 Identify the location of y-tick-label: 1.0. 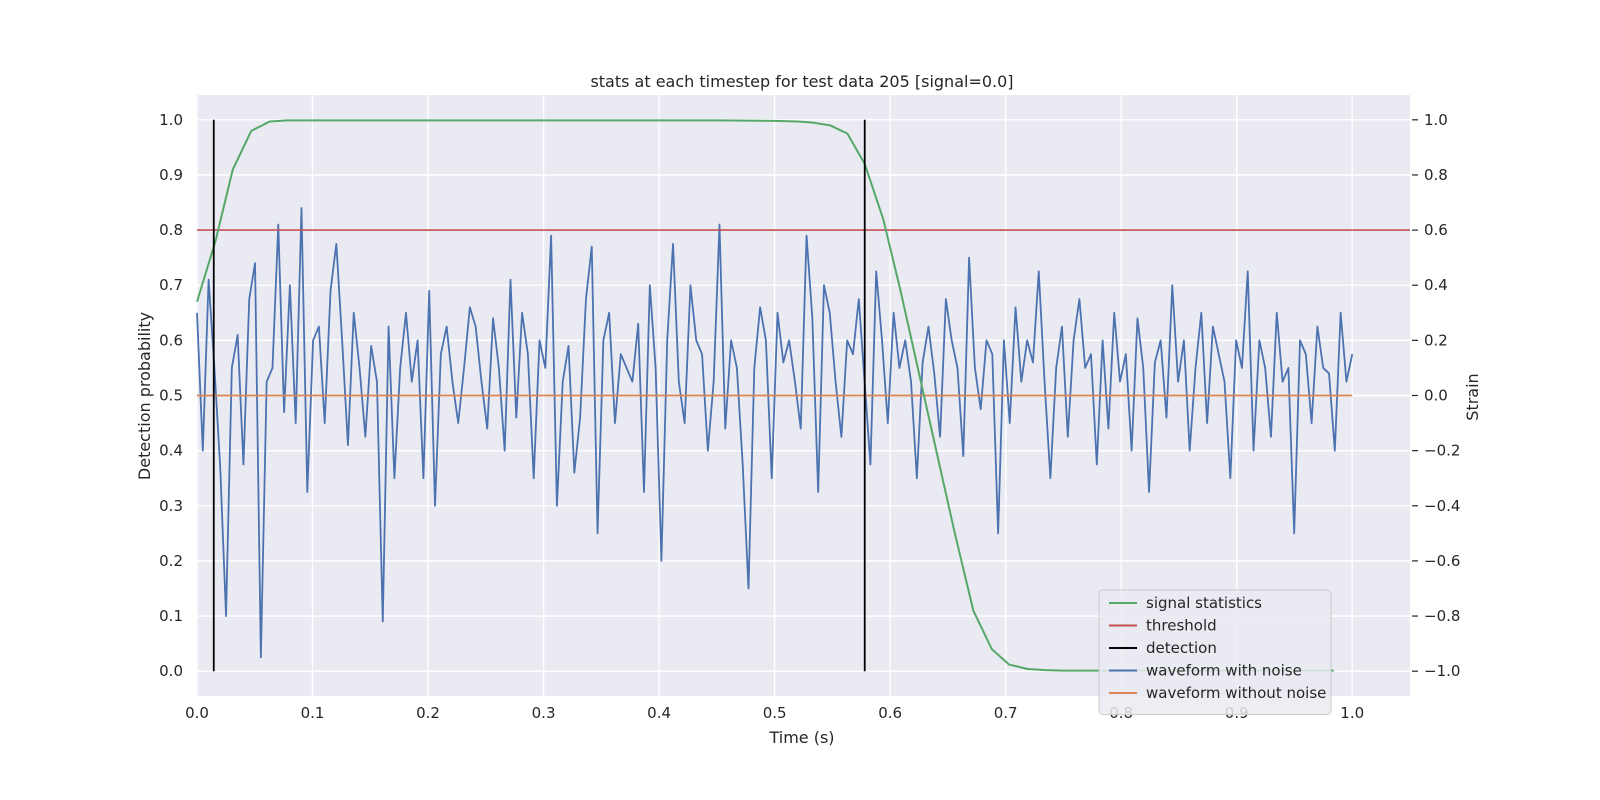
(171, 120).